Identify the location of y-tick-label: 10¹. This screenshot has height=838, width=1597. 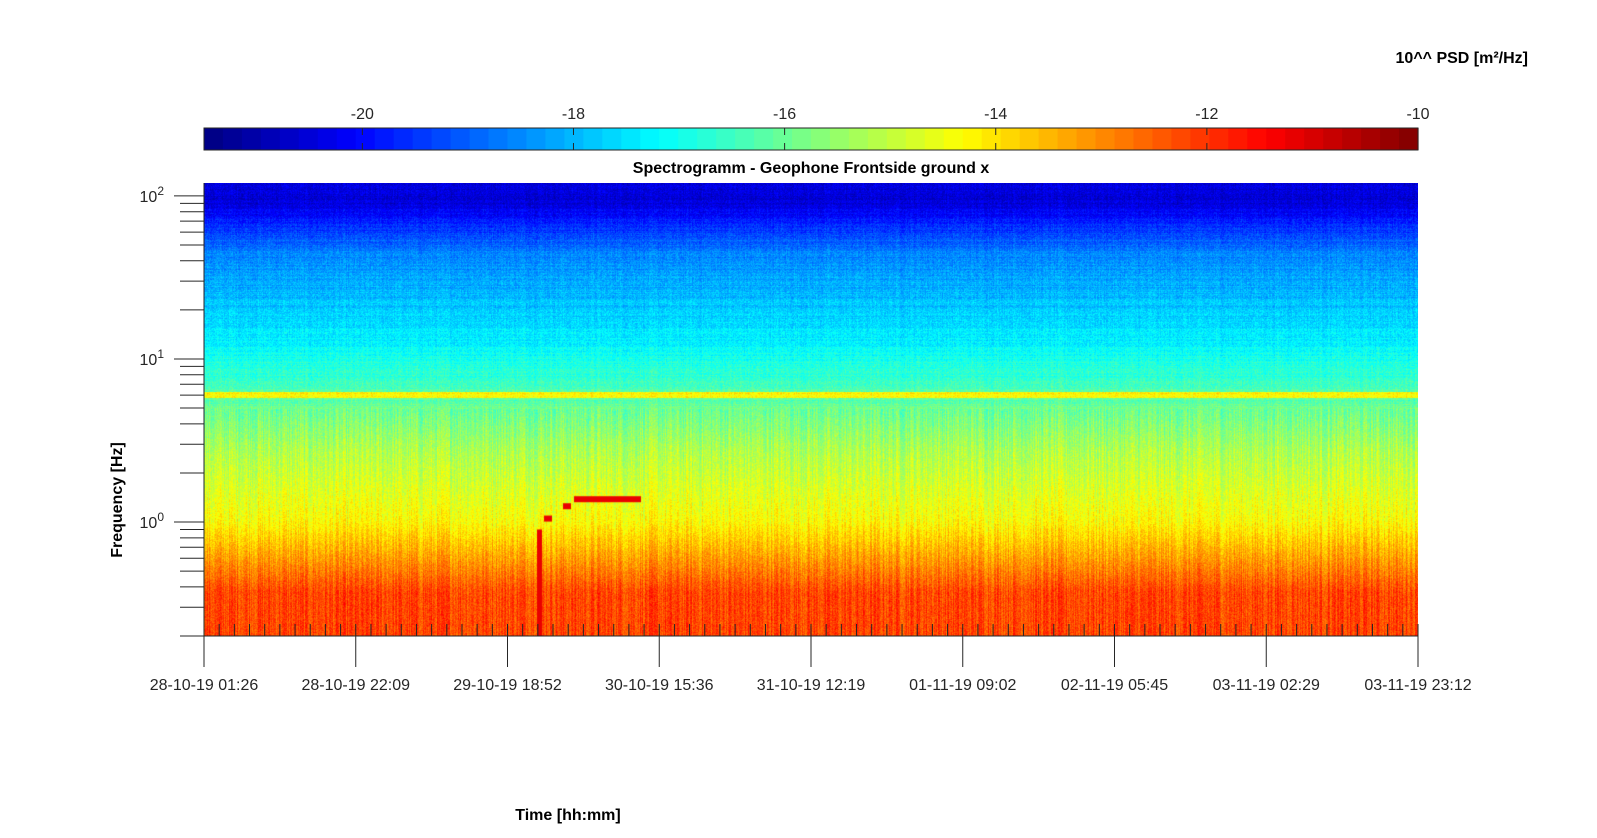
(152, 358).